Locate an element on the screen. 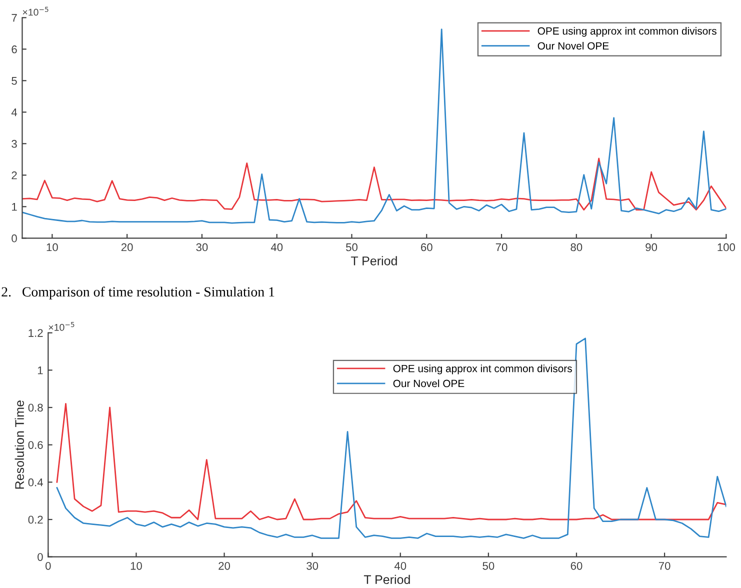 Image resolution: width=741 pixels, height=588 pixels. y-tick-label: 6 is located at coordinates (14, 49).